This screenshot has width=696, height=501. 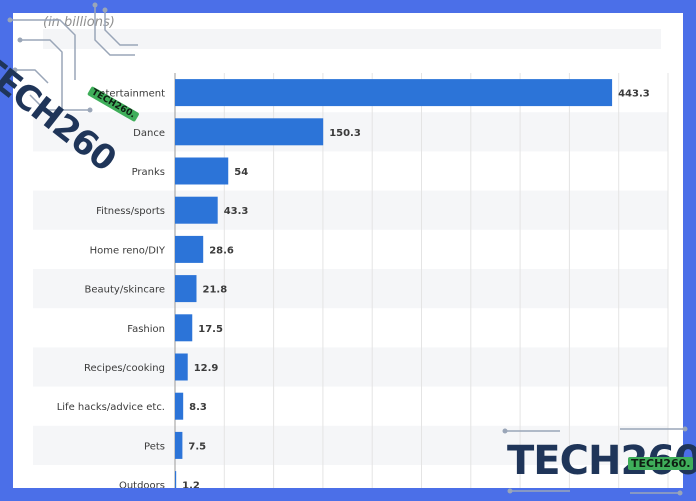 What do you see at coordinates (154, 446) in the screenshot?
I see `category-label: Pets` at bounding box center [154, 446].